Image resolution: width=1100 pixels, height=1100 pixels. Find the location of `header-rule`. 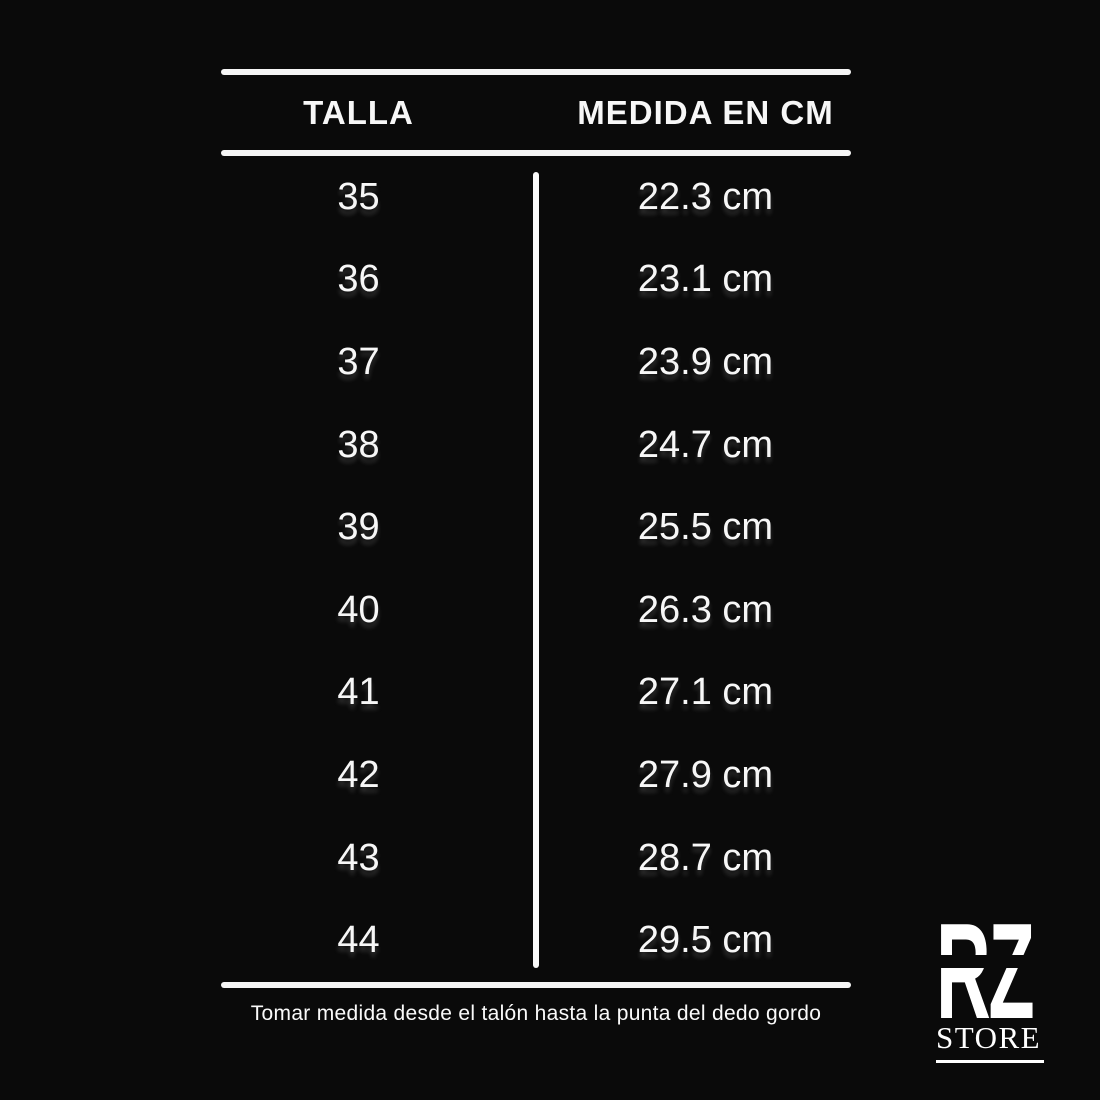

header-rule is located at coordinates (536, 153).